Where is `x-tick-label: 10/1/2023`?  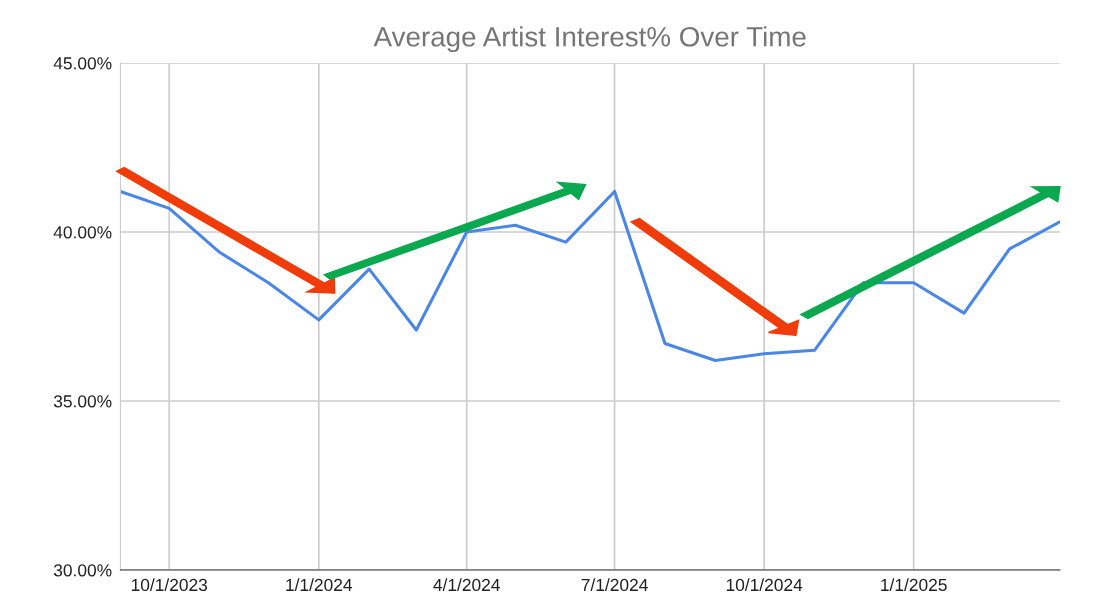
x-tick-label: 10/1/2023 is located at coordinates (169, 585).